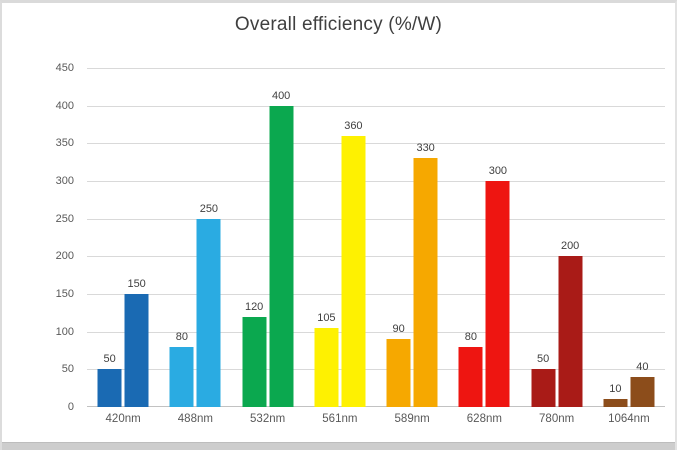 Image resolution: width=677 pixels, height=450 pixels. What do you see at coordinates (642, 366) in the screenshot?
I see `value-label: 40` at bounding box center [642, 366].